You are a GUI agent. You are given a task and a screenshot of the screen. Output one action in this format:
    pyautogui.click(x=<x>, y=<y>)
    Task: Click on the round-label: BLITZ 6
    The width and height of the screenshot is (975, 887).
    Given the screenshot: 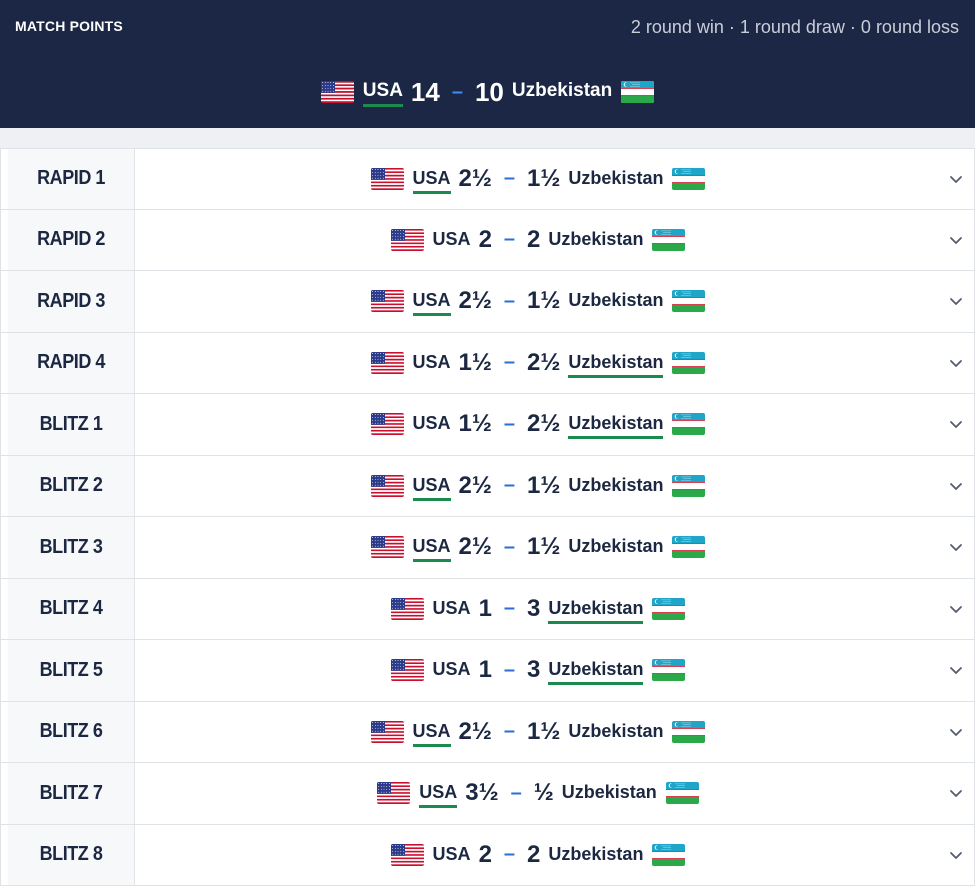 What is the action you would take?
    pyautogui.click(x=71, y=731)
    